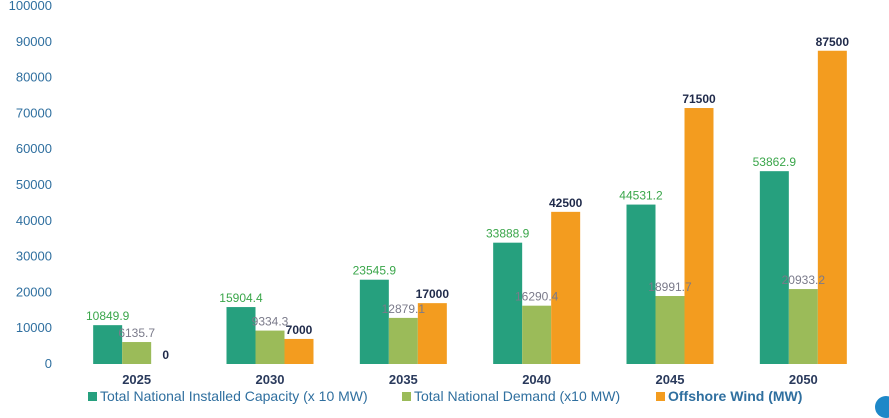 This screenshot has width=889, height=418. What do you see at coordinates (34, 41) in the screenshot?
I see `y-tick-label: 90000` at bounding box center [34, 41].